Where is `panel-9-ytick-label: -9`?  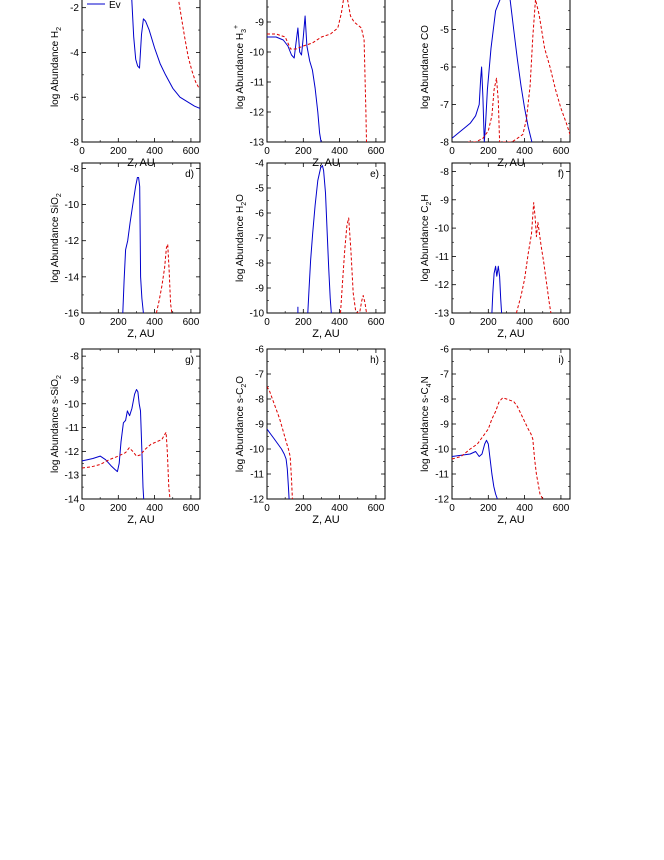
panel-9-ytick-label: -9 is located at coordinates (444, 425).